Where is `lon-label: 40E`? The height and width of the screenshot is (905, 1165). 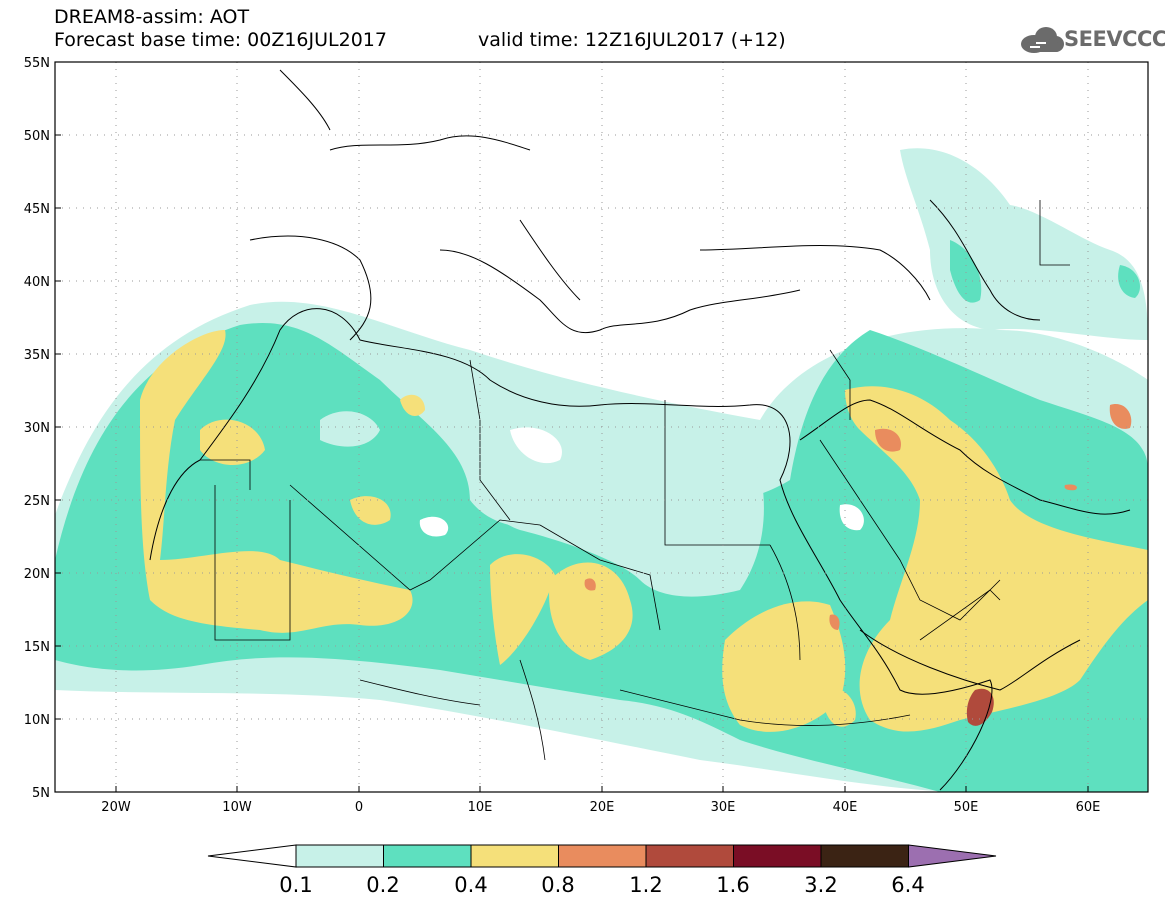 lon-label: 40E is located at coordinates (845, 807).